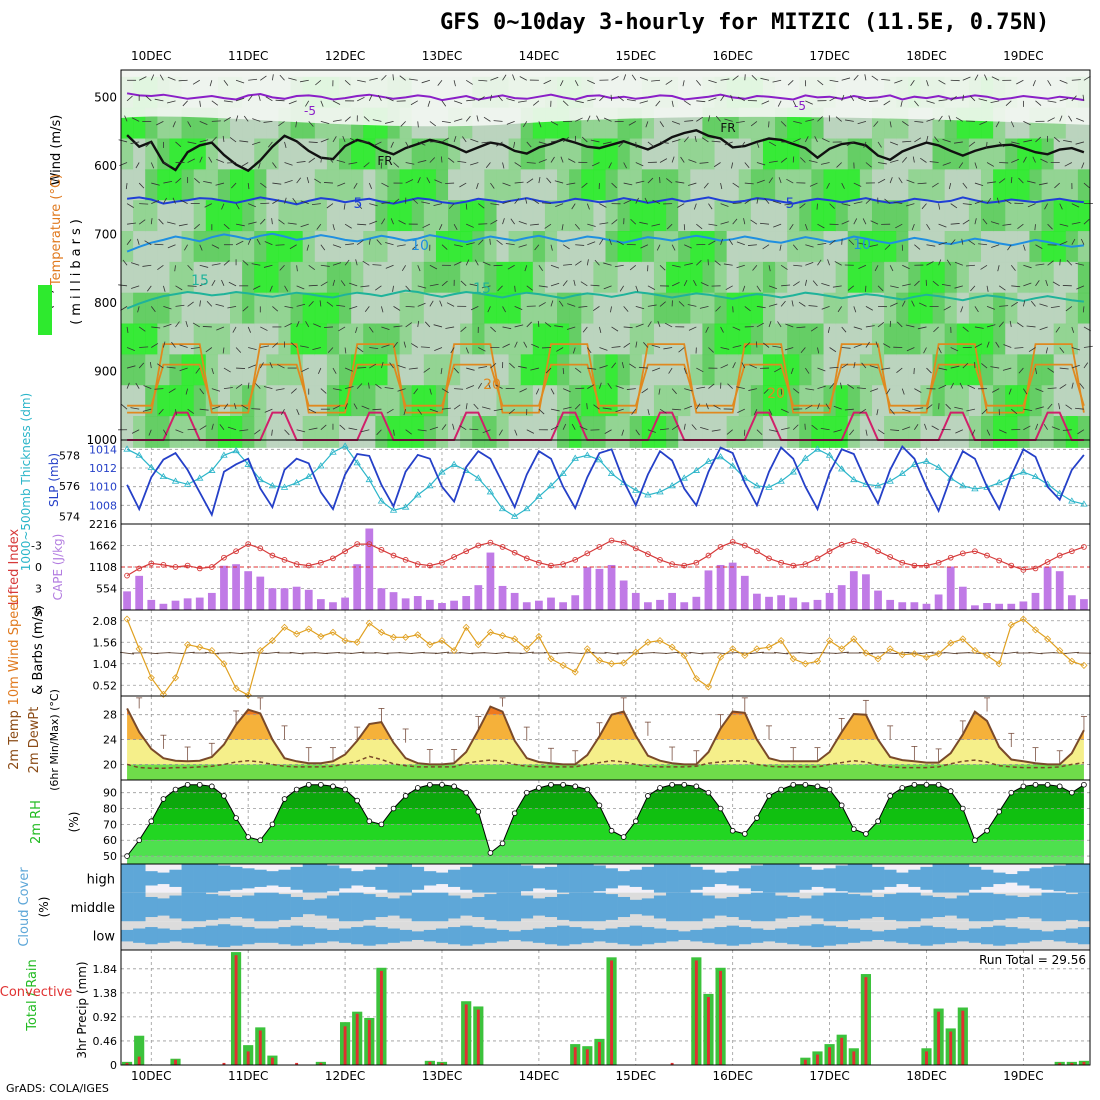 This screenshot has height=1100, width=1100. I want to click on cloud-layer-label: low, so click(104, 937).